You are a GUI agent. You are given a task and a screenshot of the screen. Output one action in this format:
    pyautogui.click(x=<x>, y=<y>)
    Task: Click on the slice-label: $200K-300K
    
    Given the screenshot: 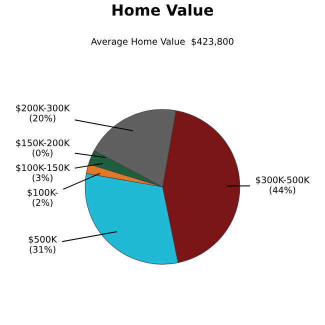 What is the action you would take?
    pyautogui.click(x=43, y=108)
    